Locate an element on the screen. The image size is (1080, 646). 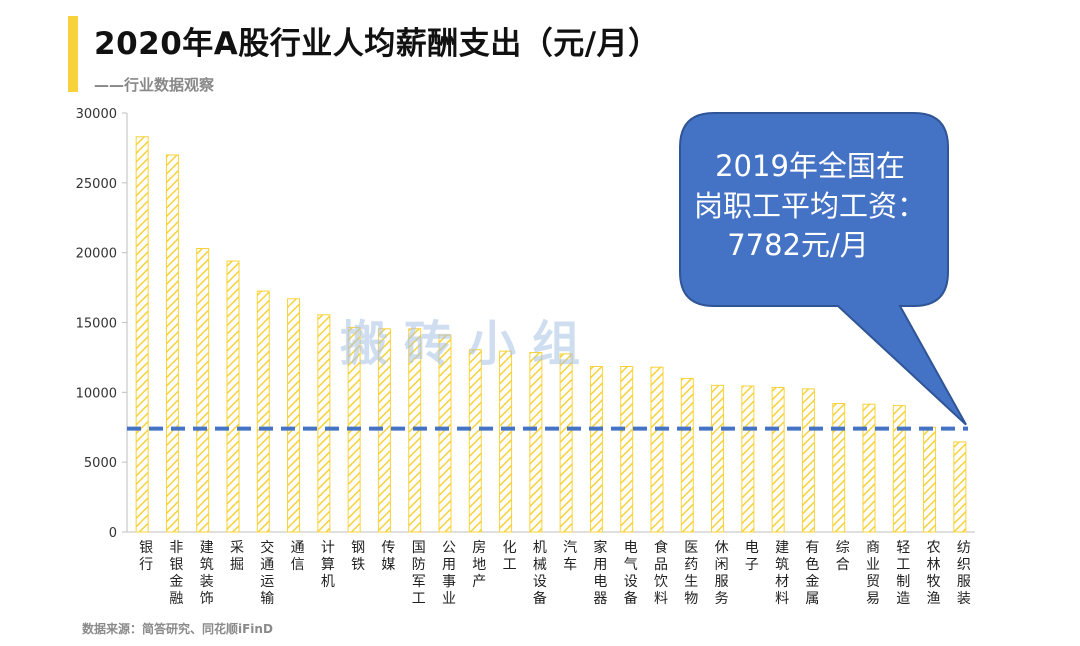
x-category-label: 电气设备 is located at coordinates (631, 573).